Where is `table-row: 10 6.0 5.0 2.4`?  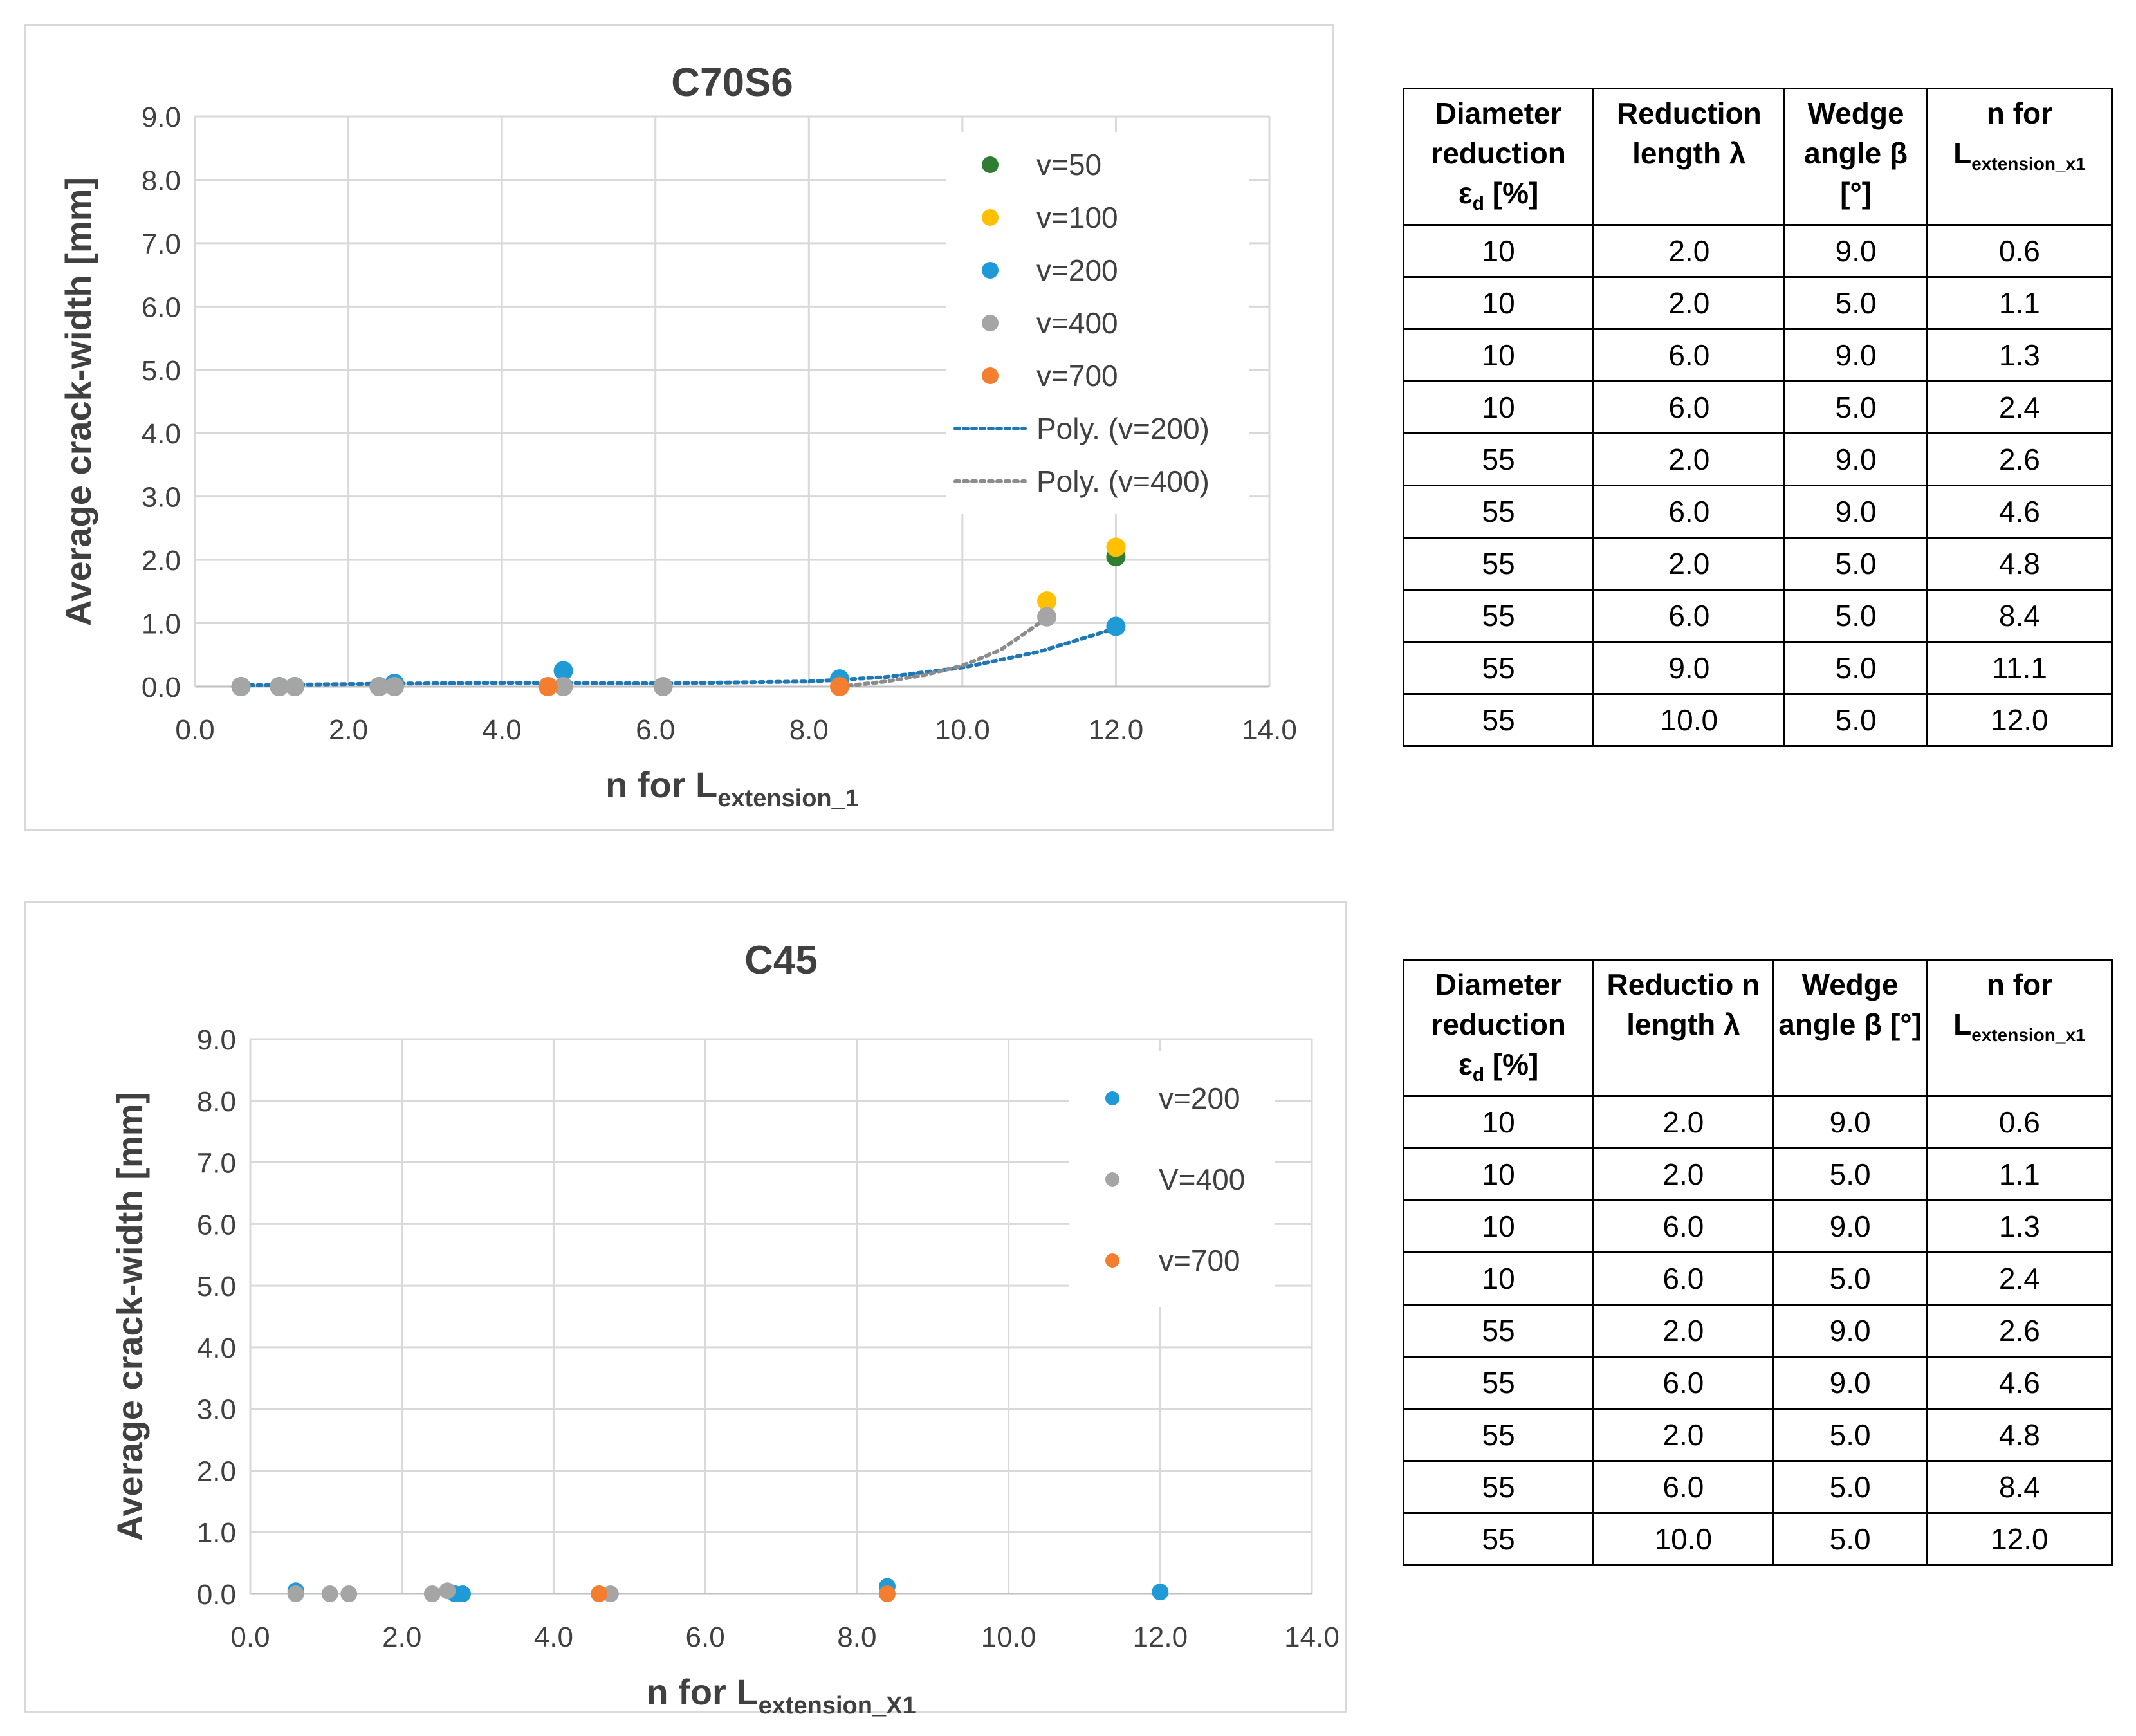 table-row: 10 6.0 5.0 2.4 is located at coordinates (1757, 1278).